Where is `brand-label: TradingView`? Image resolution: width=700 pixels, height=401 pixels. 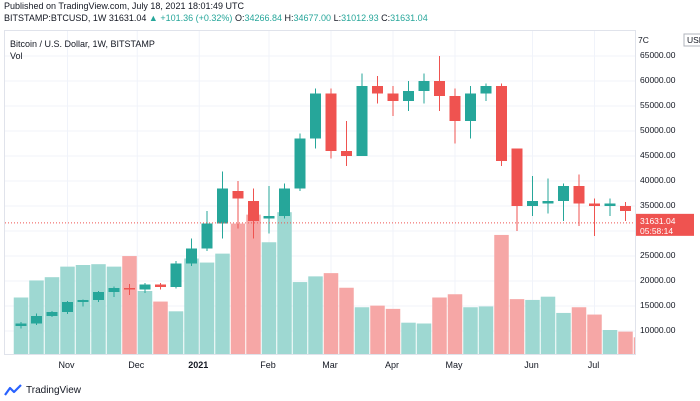
brand-label: TradingView is located at coordinates (54, 390).